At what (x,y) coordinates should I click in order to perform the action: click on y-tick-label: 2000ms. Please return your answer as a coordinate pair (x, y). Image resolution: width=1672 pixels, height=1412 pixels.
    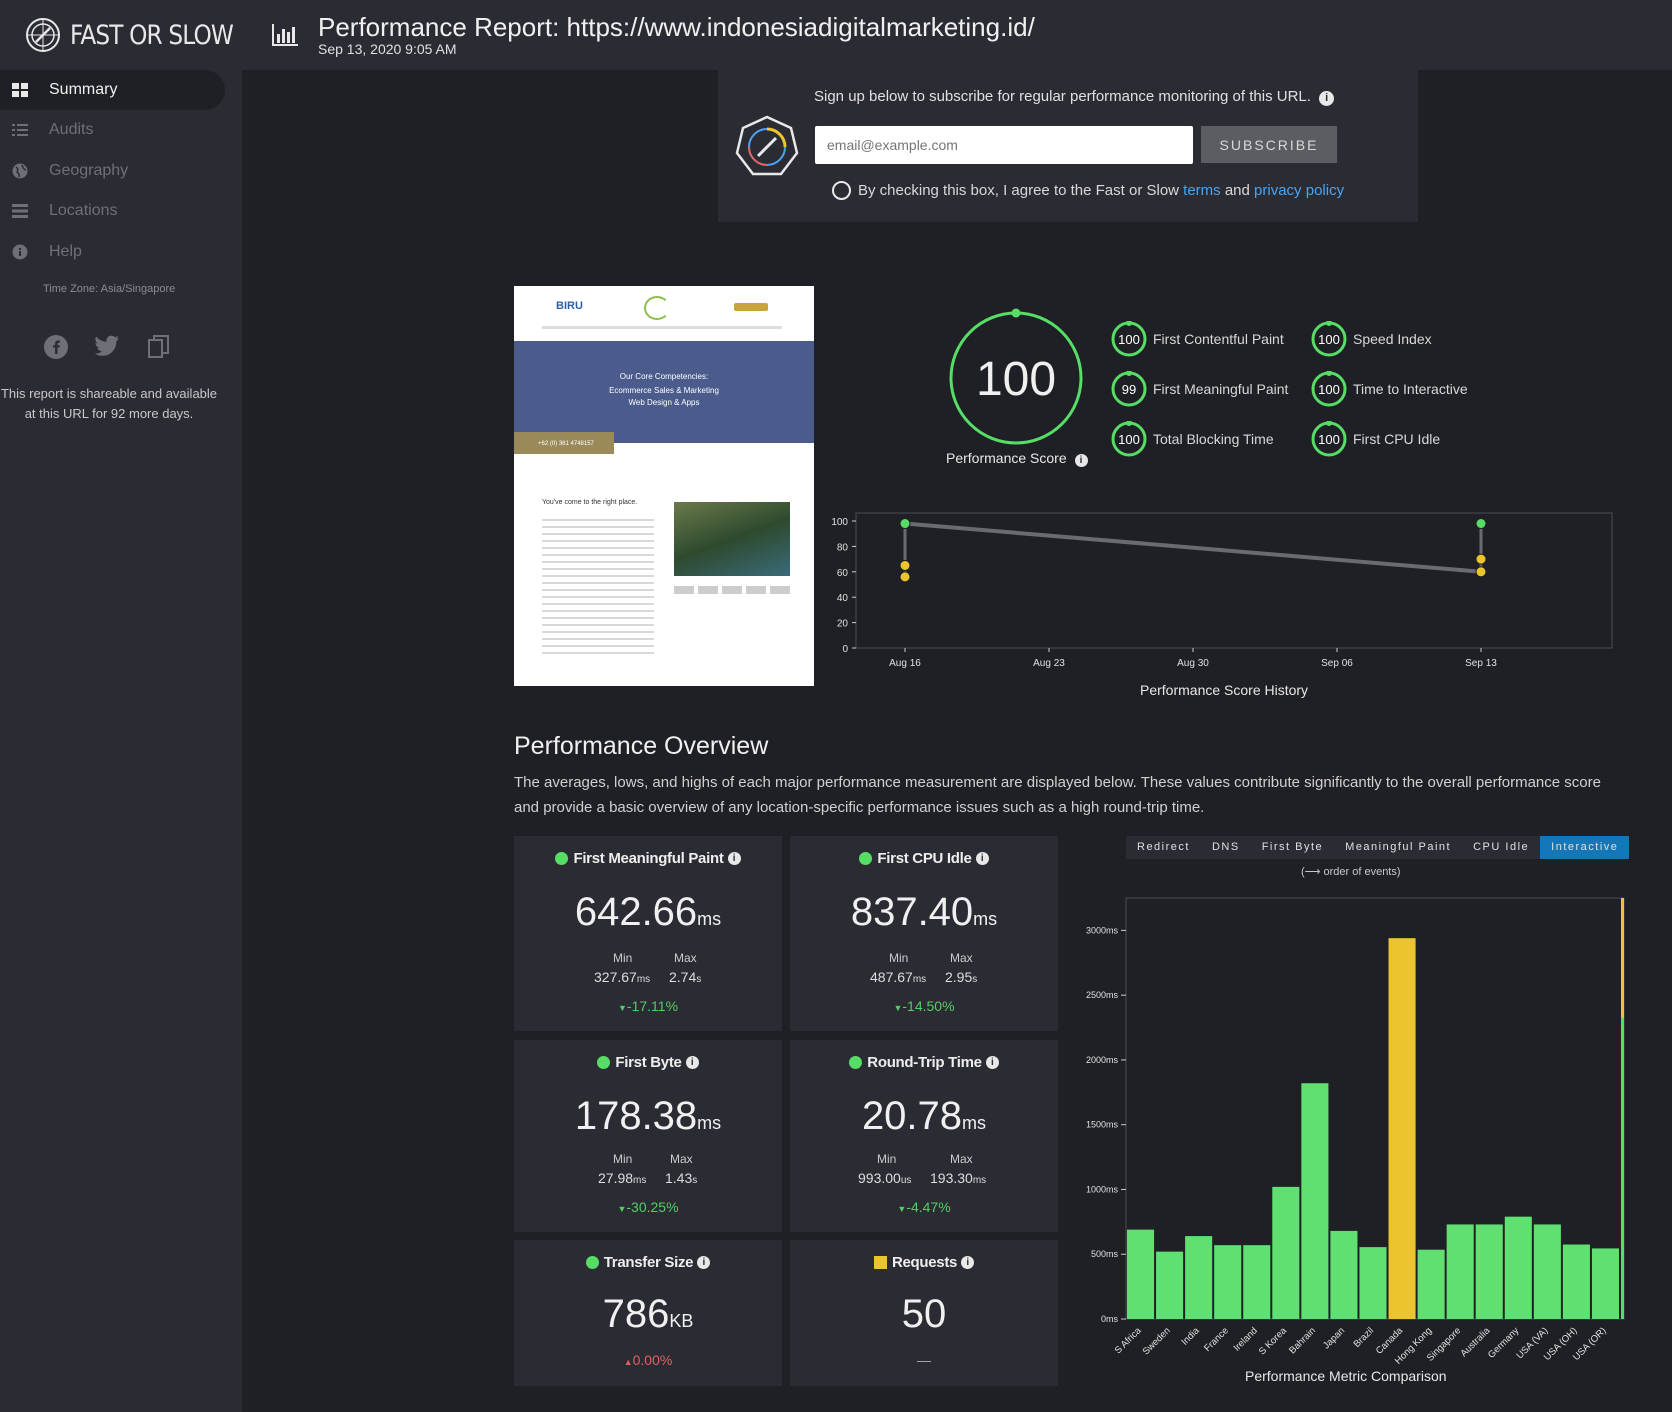
    Looking at the image, I should click on (1102, 1060).